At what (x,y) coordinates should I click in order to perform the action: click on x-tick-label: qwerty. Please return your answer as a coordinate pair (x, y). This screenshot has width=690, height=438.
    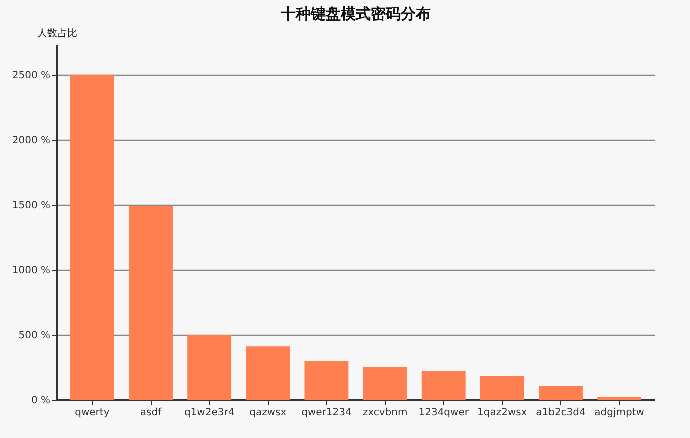
    Looking at the image, I should click on (92, 413).